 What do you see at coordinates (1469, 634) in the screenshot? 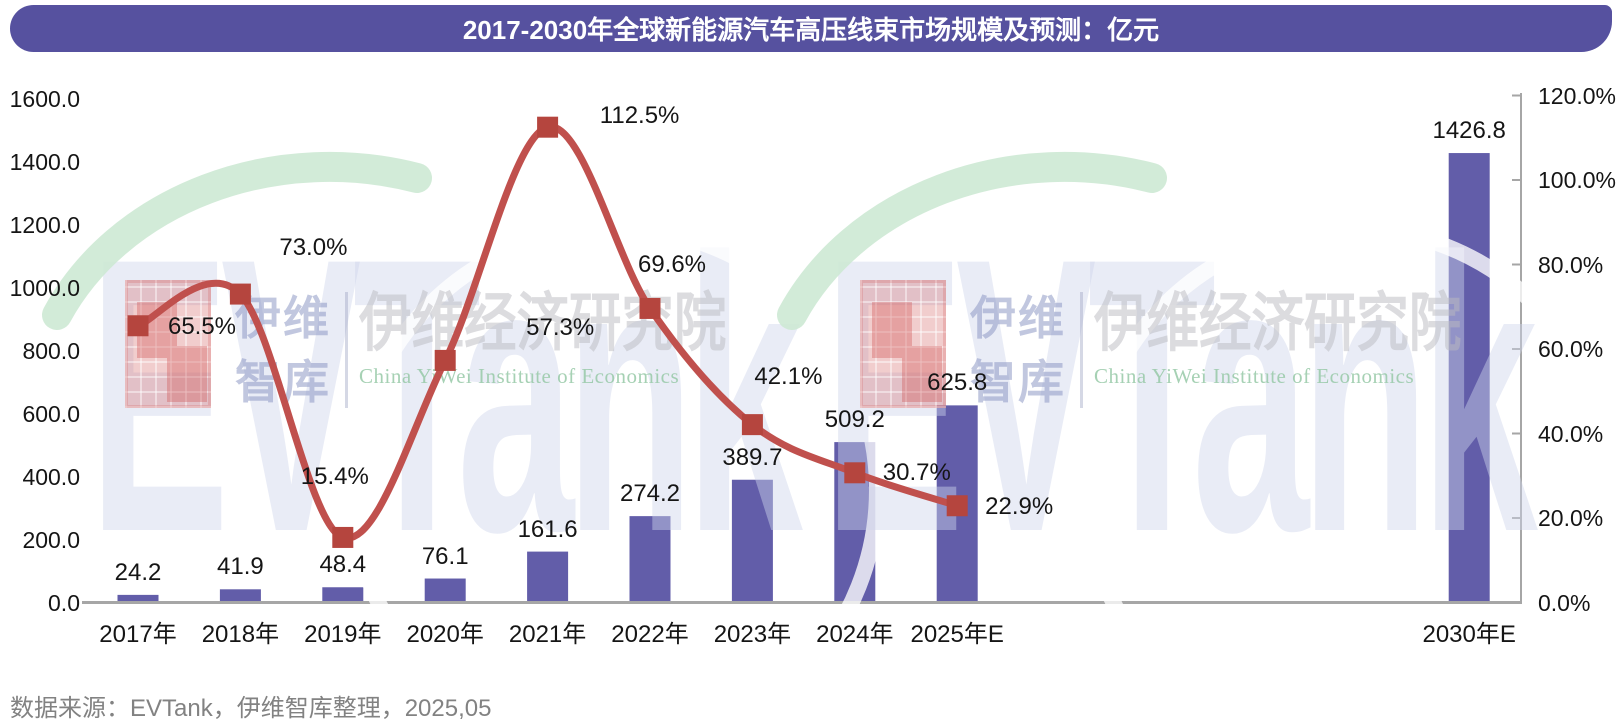
I see `x-axis-category-label: 2030年E` at bounding box center [1469, 634].